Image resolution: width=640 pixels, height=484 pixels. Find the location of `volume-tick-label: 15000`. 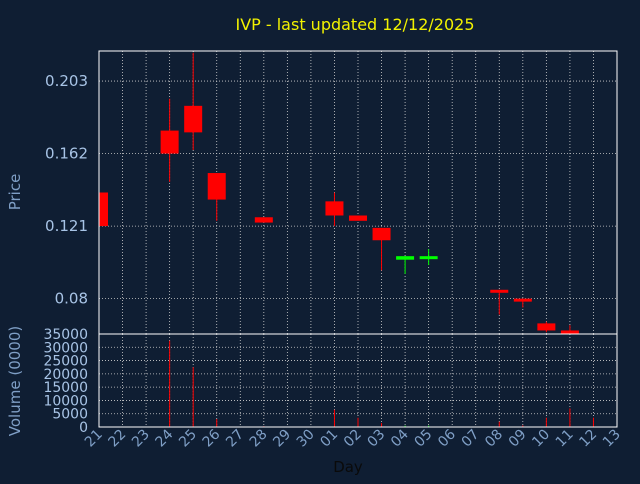

volume-tick-label: 15000 is located at coordinates (65, 388).